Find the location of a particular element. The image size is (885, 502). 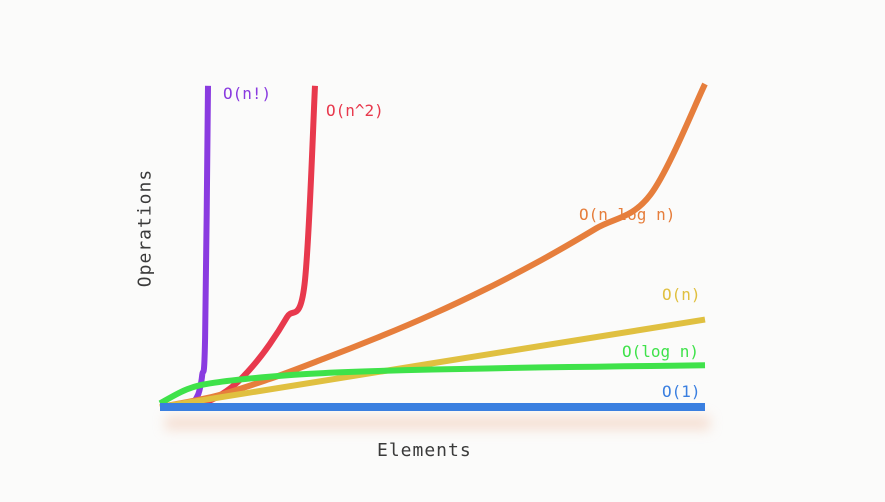

series-label-o-1-: O(1) is located at coordinates (681, 391).